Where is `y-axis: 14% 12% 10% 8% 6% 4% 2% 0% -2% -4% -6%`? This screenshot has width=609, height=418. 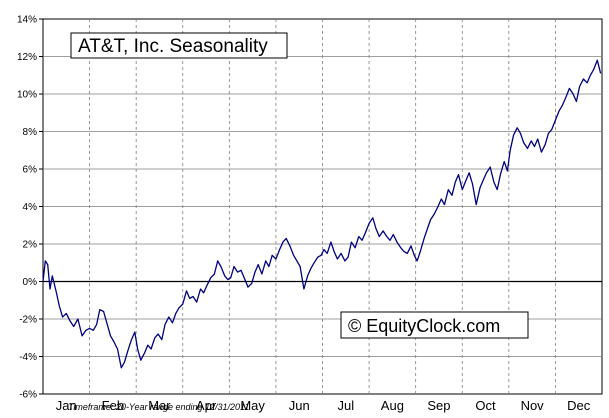 y-axis: 14% 12% 10% 8% 6% 4% 2% 0% -2% -4% -6% is located at coordinates (30, 208).